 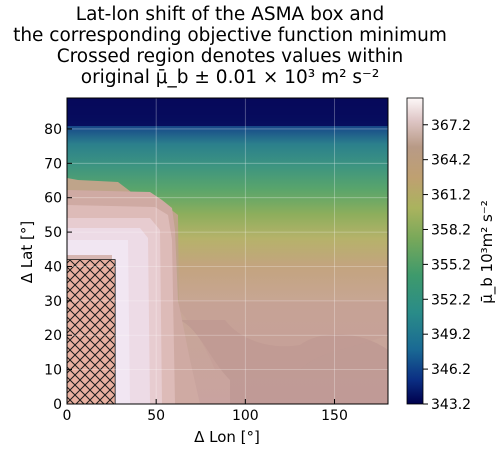 What do you see at coordinates (451, 370) in the screenshot?
I see `colorbar-tick-label: 346.2` at bounding box center [451, 370].